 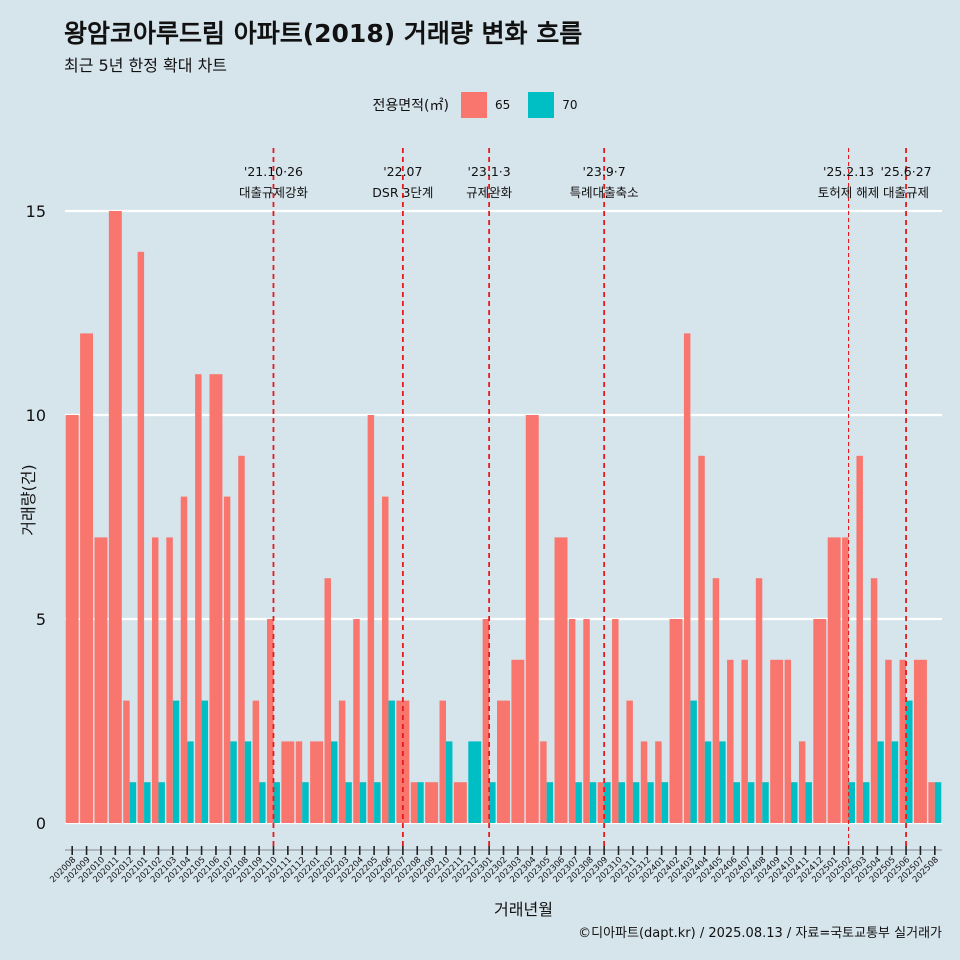 I want to click on x-axis-title: 거래년월, so click(x=523, y=909).